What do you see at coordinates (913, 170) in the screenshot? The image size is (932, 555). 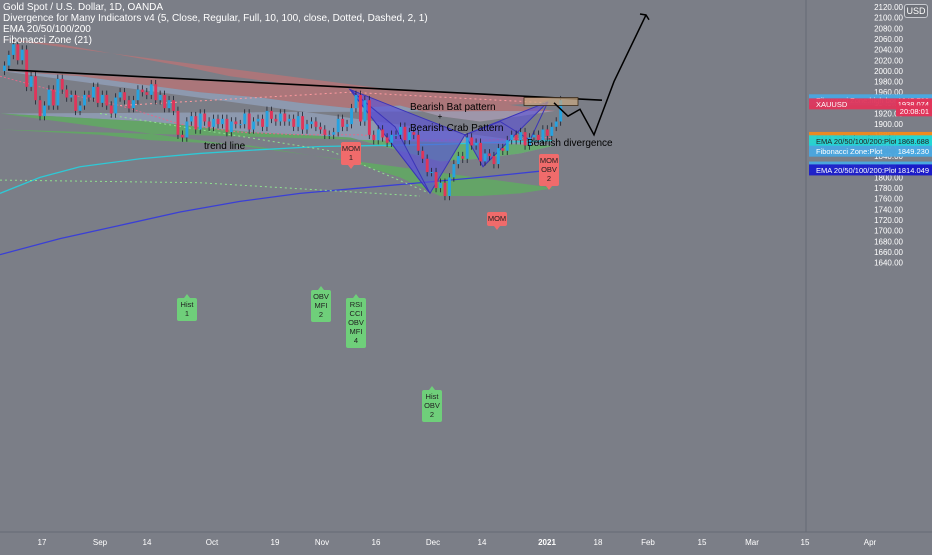 I see `price-scale-label-value: 1814.049` at bounding box center [913, 170].